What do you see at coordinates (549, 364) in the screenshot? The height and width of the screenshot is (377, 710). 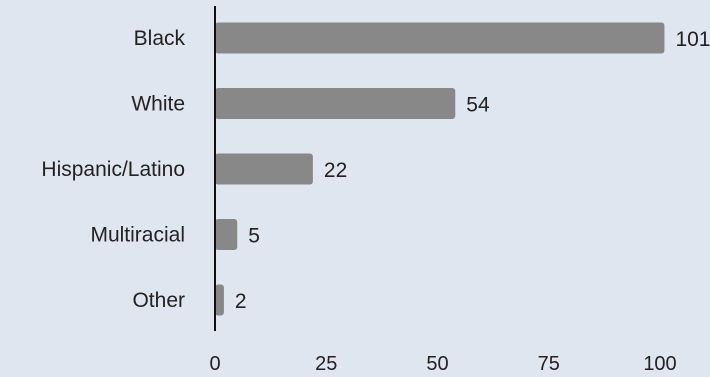 I see `x-tick-label: 75` at bounding box center [549, 364].